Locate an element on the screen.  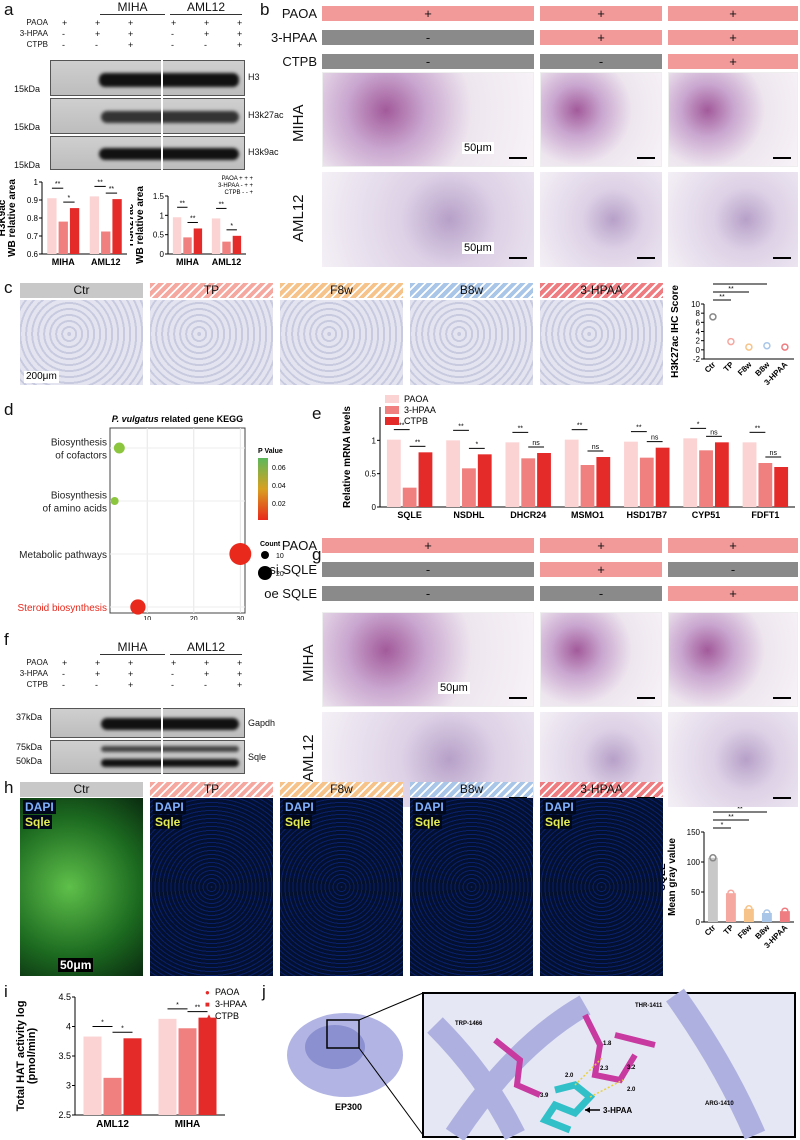
y-tick-label: 4.5 is located at coordinates (64, 997).